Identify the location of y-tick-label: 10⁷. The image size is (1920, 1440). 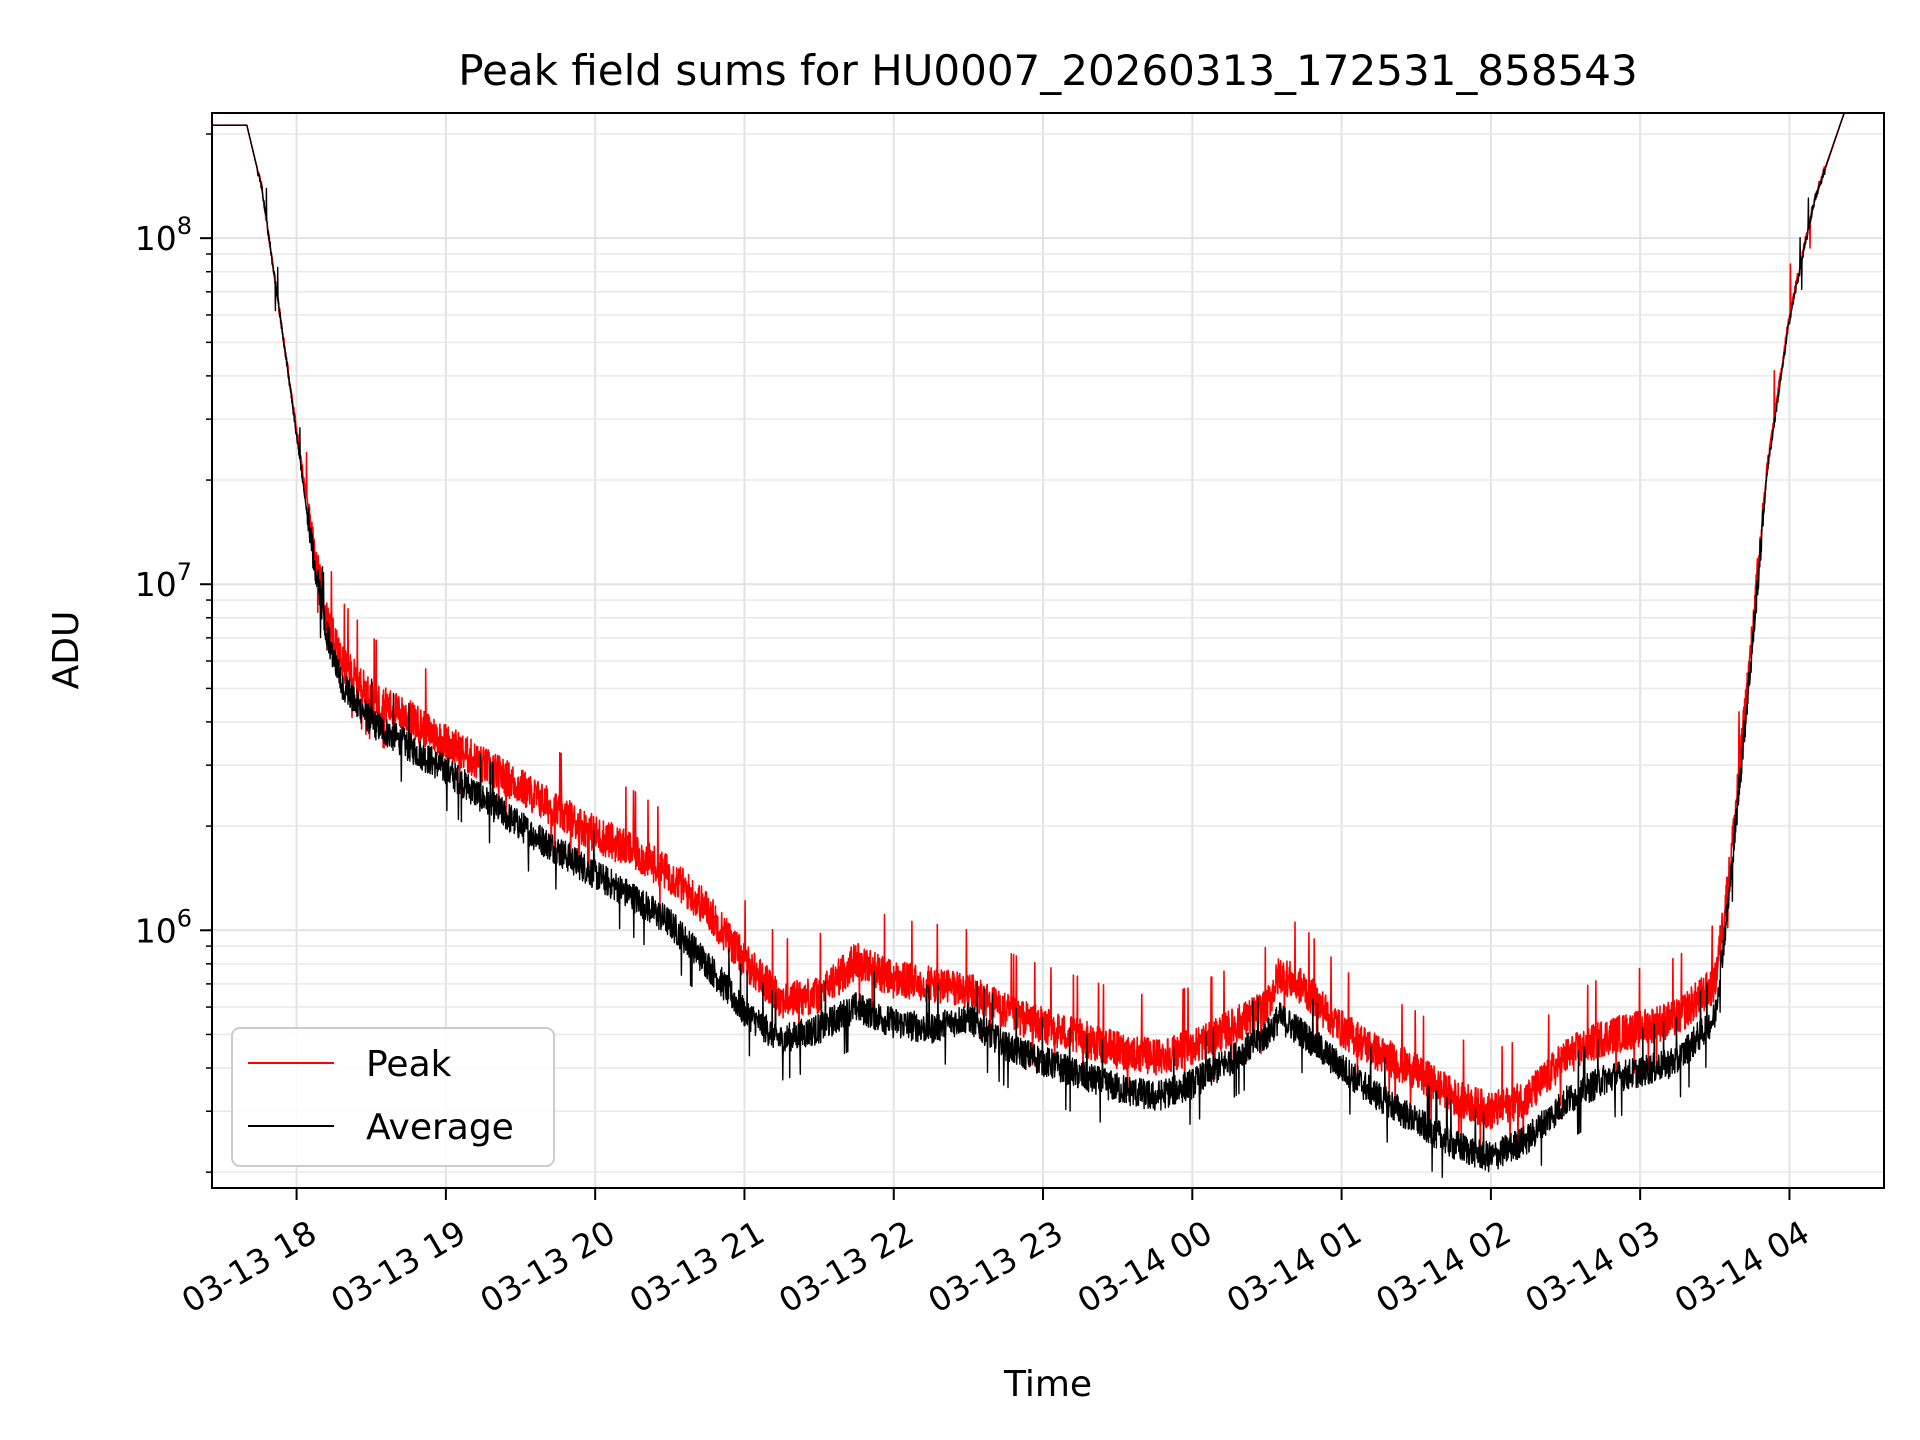
(163, 581).